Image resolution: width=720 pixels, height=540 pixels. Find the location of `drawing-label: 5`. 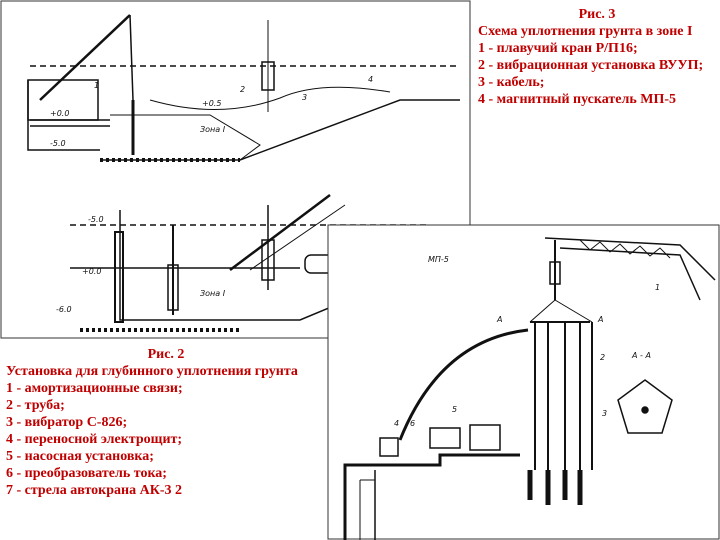

drawing-label: 5 is located at coordinates (454, 409).